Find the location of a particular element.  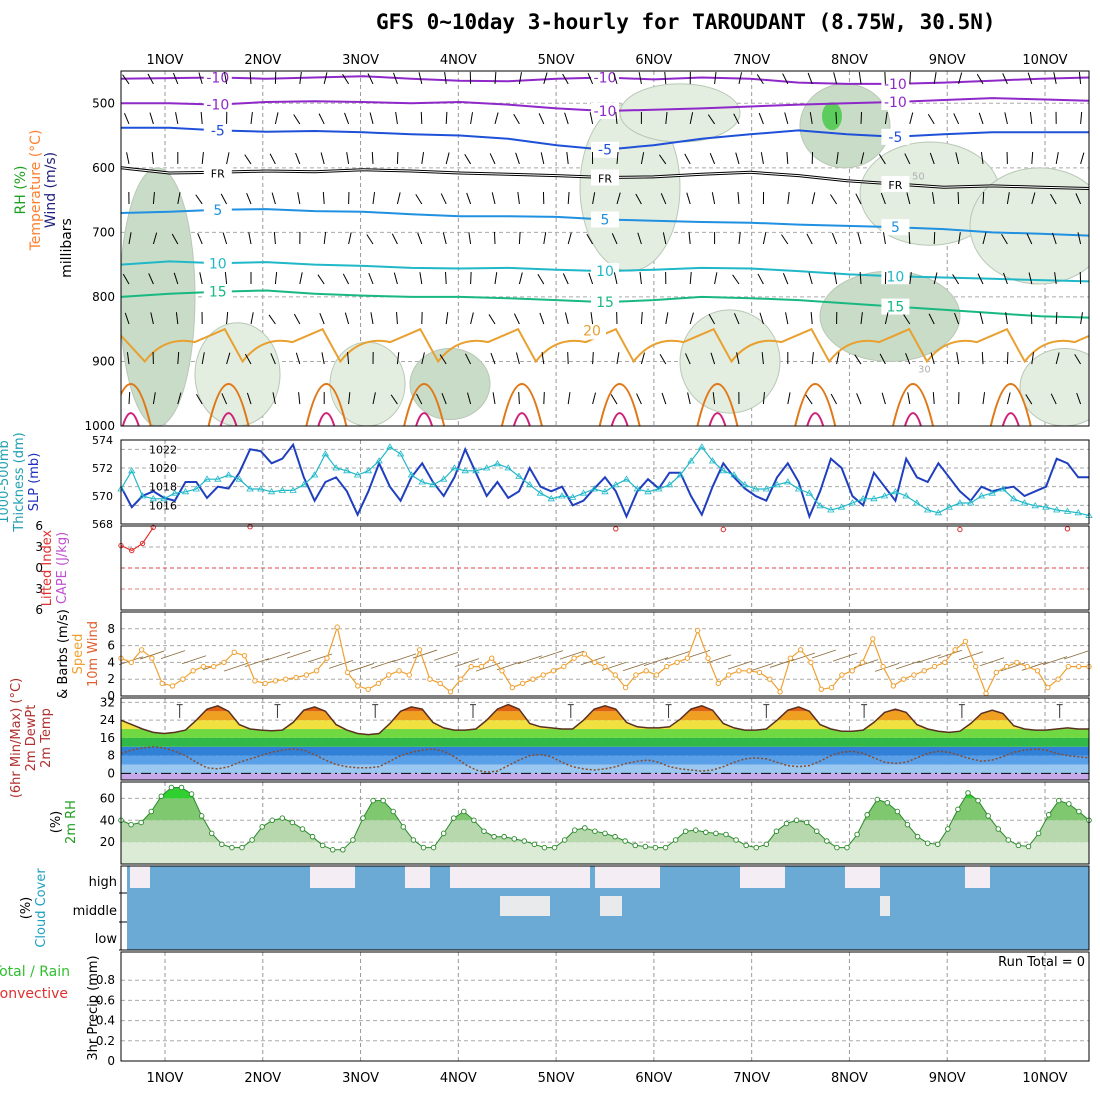

slp-tick-label: 1022 is located at coordinates (163, 449).